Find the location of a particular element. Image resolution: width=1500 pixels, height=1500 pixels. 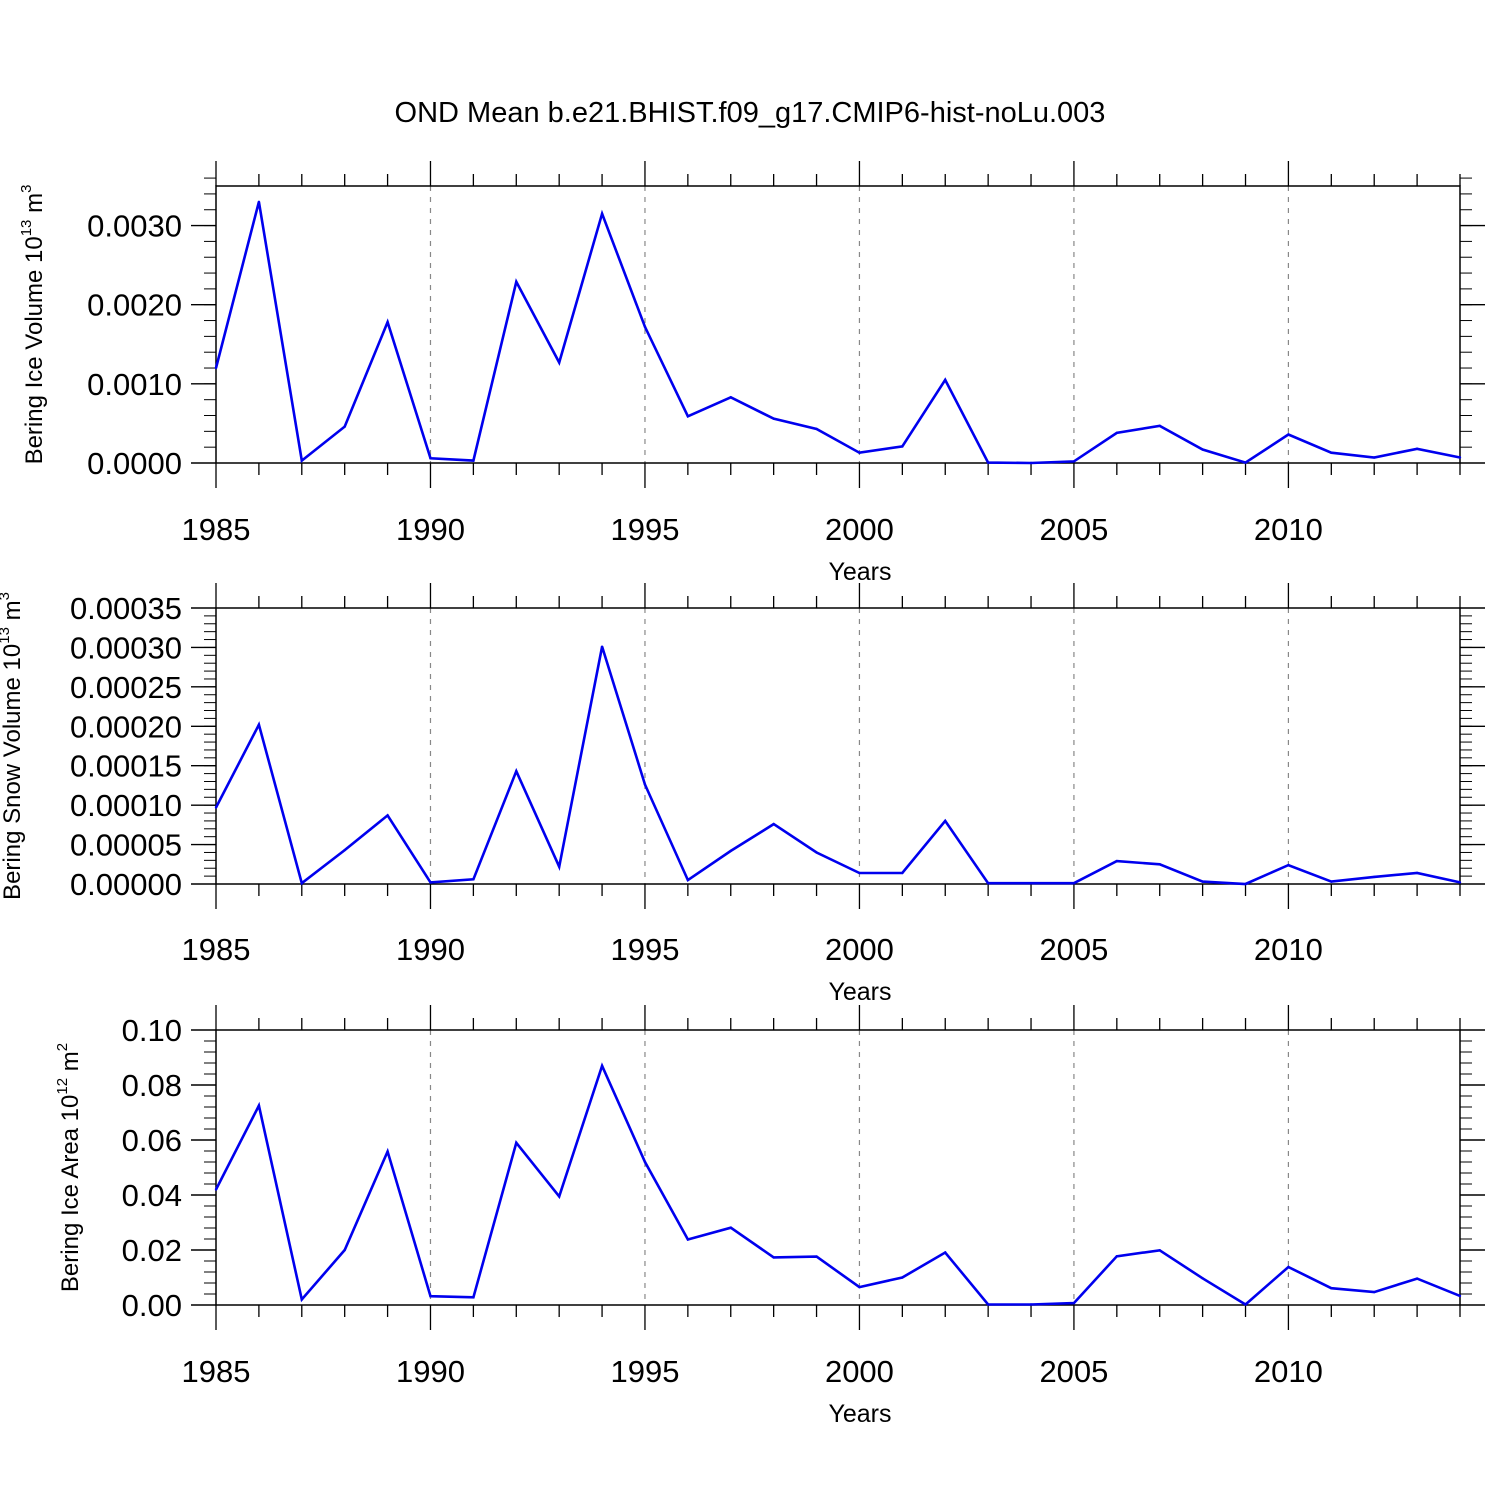

y-tick-label: 0.08 is located at coordinates (152, 1085).